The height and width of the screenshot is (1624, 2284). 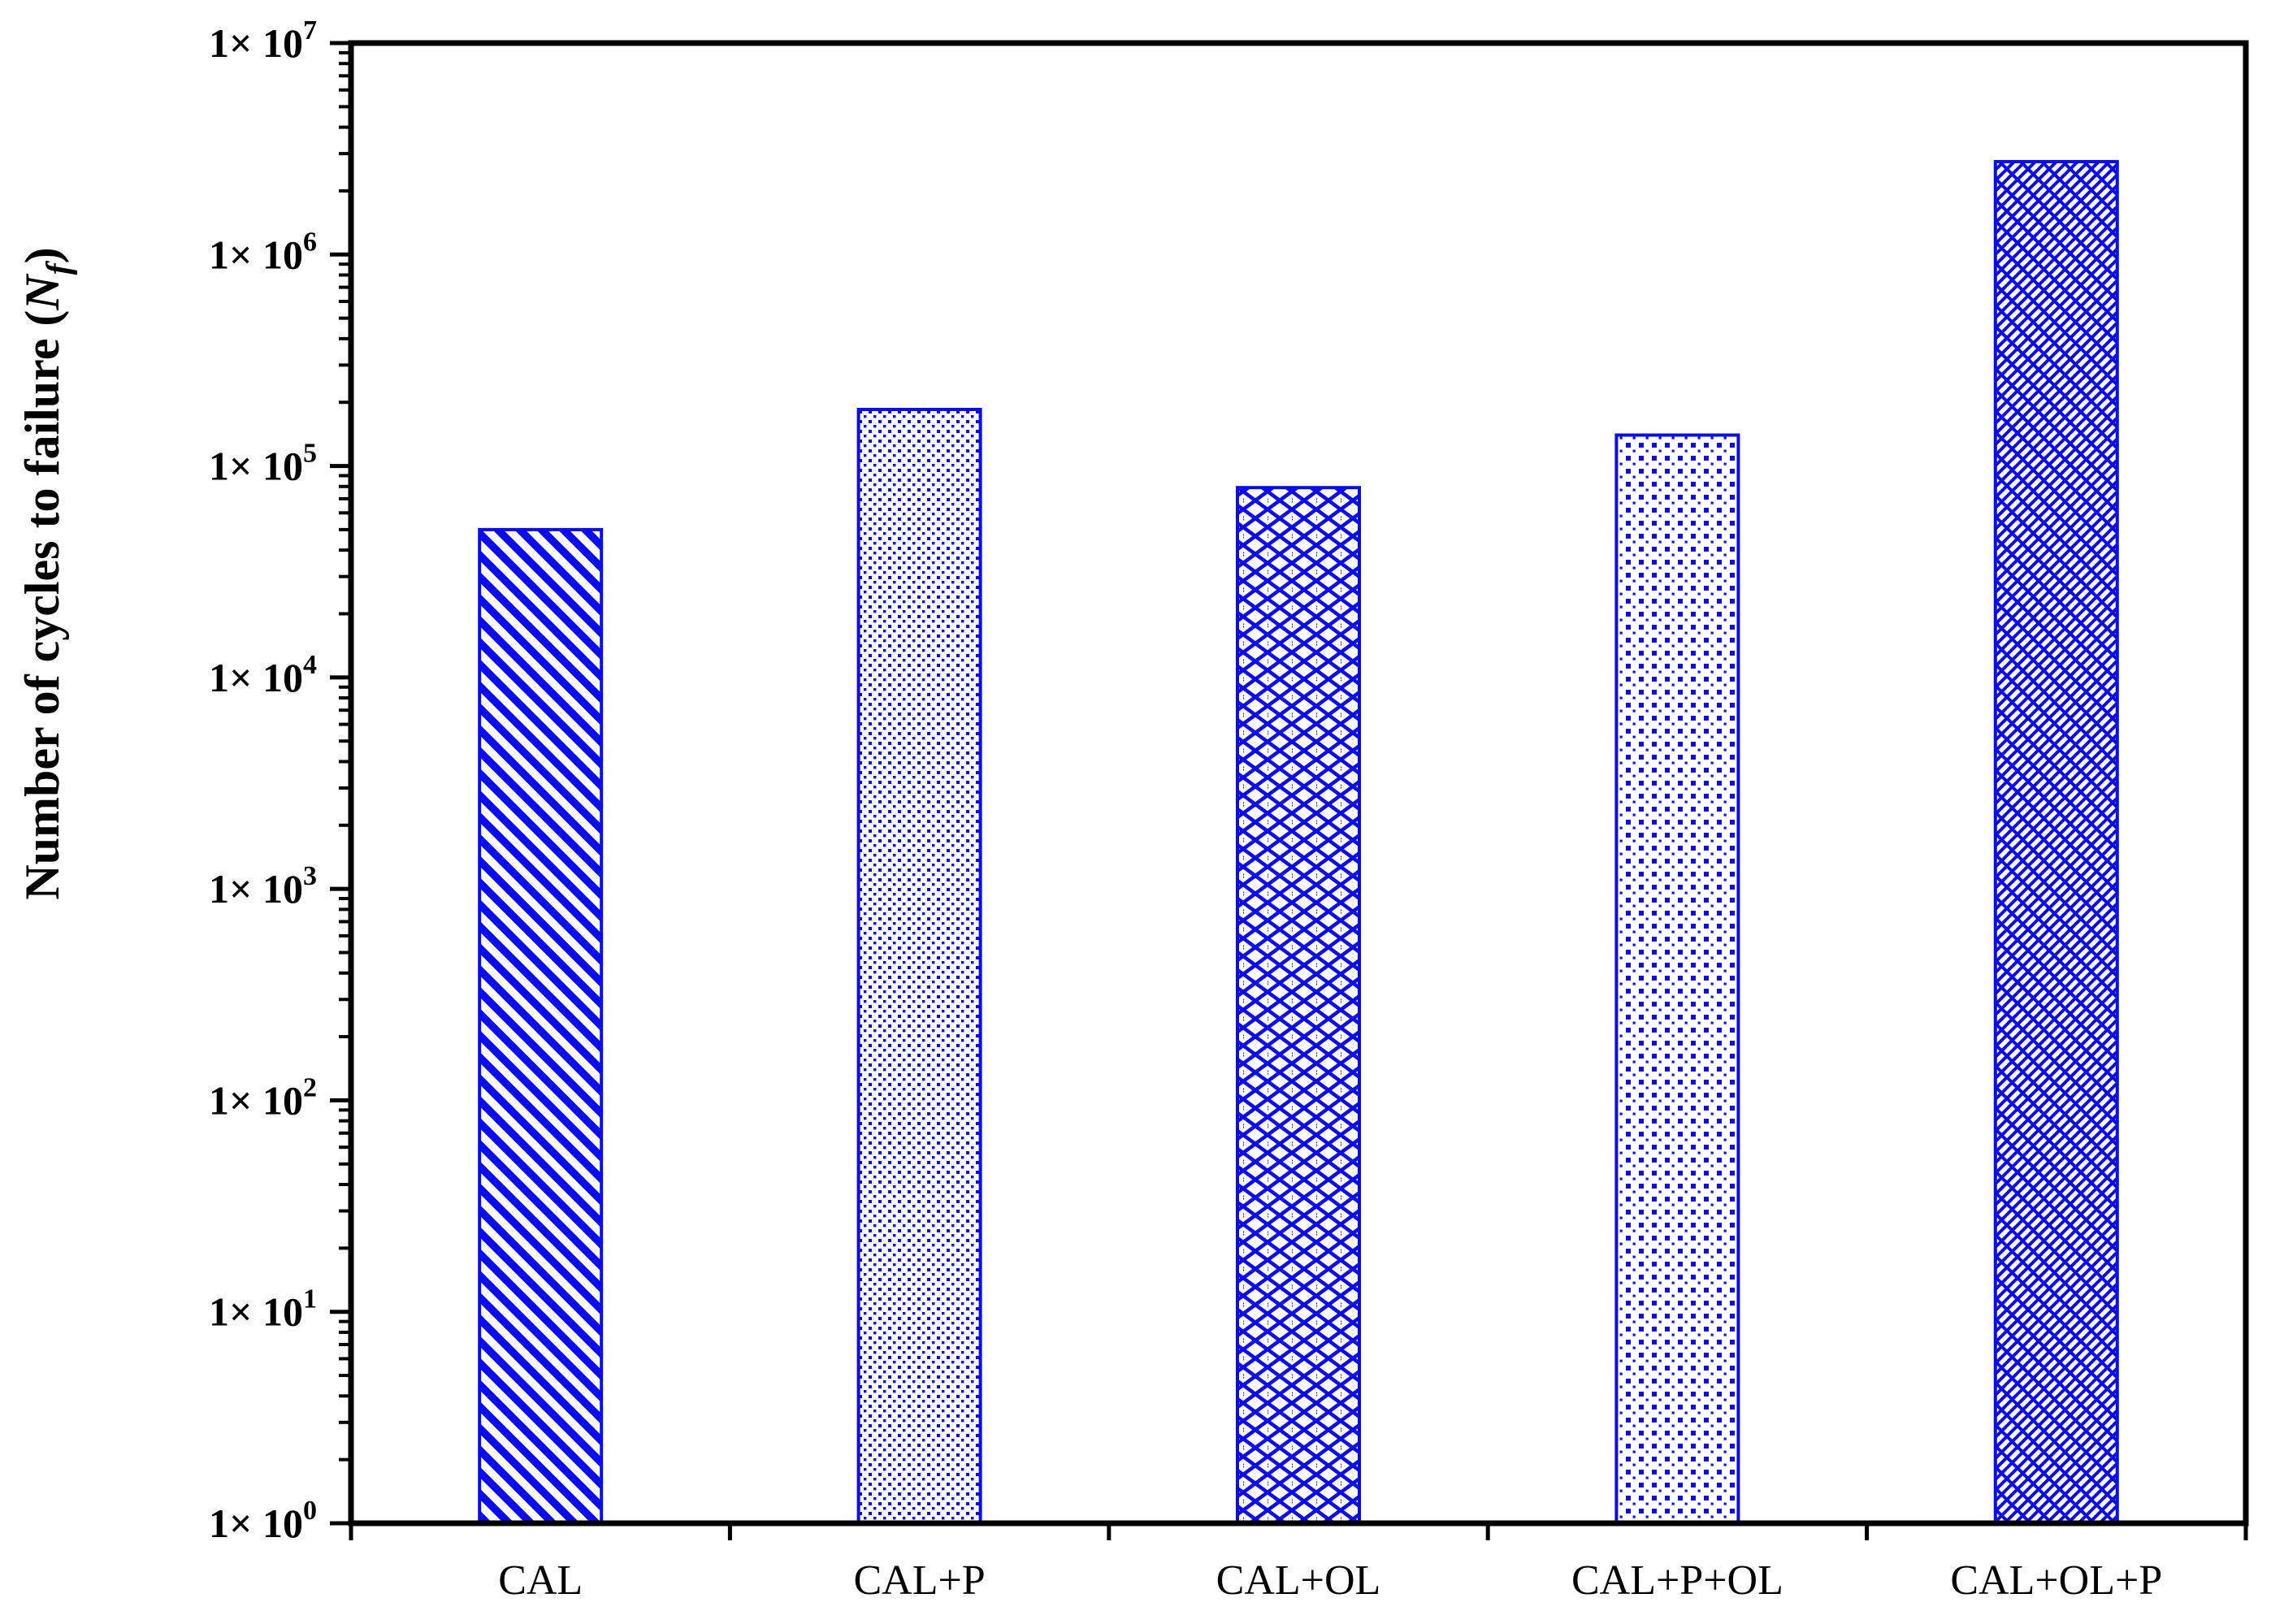 I want to click on bar-cal+ol, so click(x=1298, y=1006).